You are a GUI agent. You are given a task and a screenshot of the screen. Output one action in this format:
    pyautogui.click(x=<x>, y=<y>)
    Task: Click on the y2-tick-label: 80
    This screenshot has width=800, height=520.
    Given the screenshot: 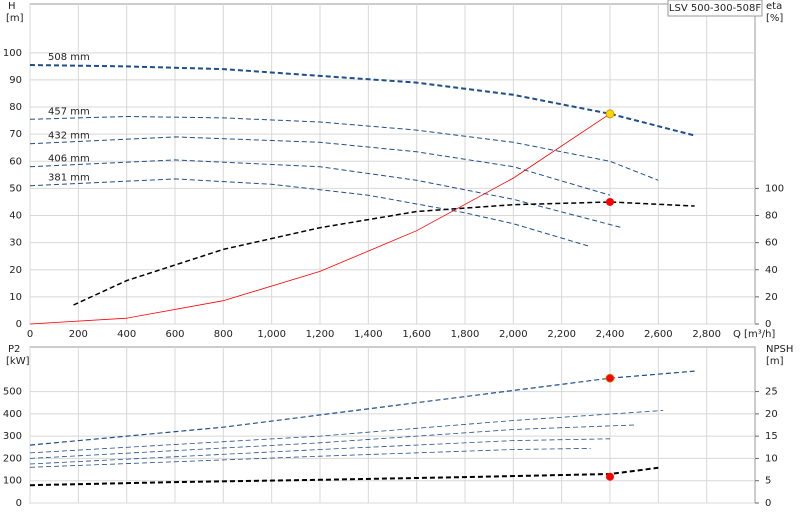 What is the action you would take?
    pyautogui.click(x=771, y=216)
    